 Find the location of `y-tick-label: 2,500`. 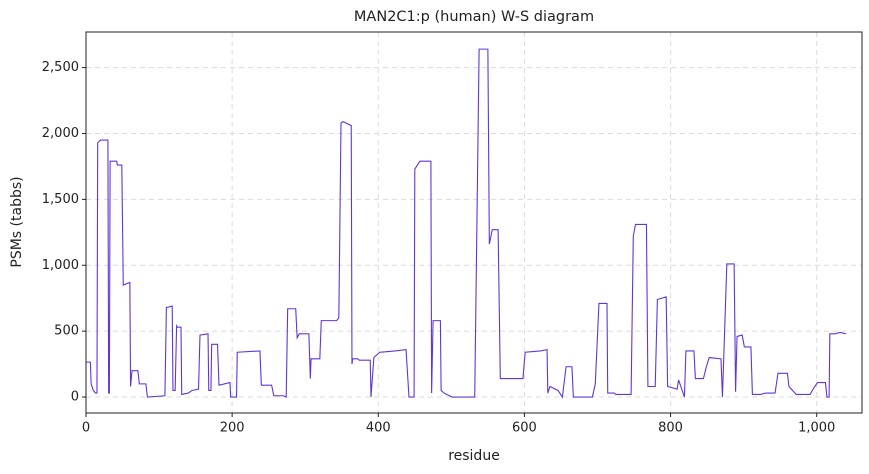

y-tick-label: 2,500 is located at coordinates (60, 67).